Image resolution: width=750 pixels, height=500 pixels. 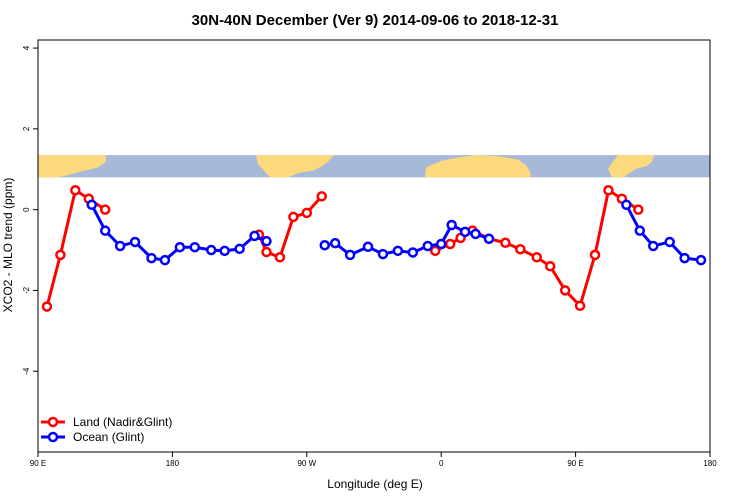 I want to click on legend-marker-land, so click(x=53, y=422).